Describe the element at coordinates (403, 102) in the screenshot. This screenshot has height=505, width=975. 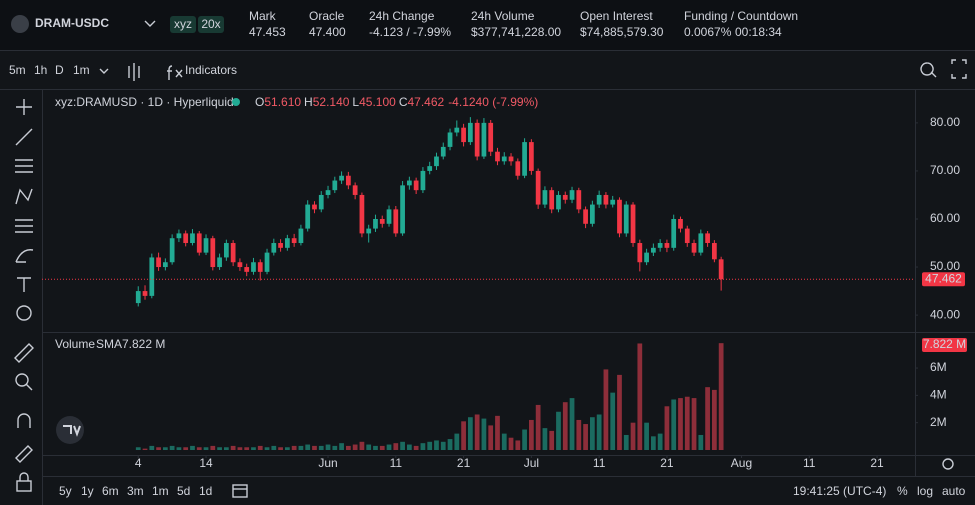
I see `ohlc-key: C` at that location.